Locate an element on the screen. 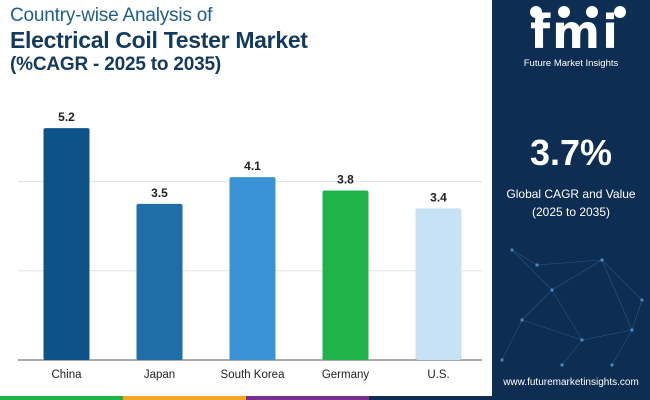  data-label: 5.2 is located at coordinates (66, 117).